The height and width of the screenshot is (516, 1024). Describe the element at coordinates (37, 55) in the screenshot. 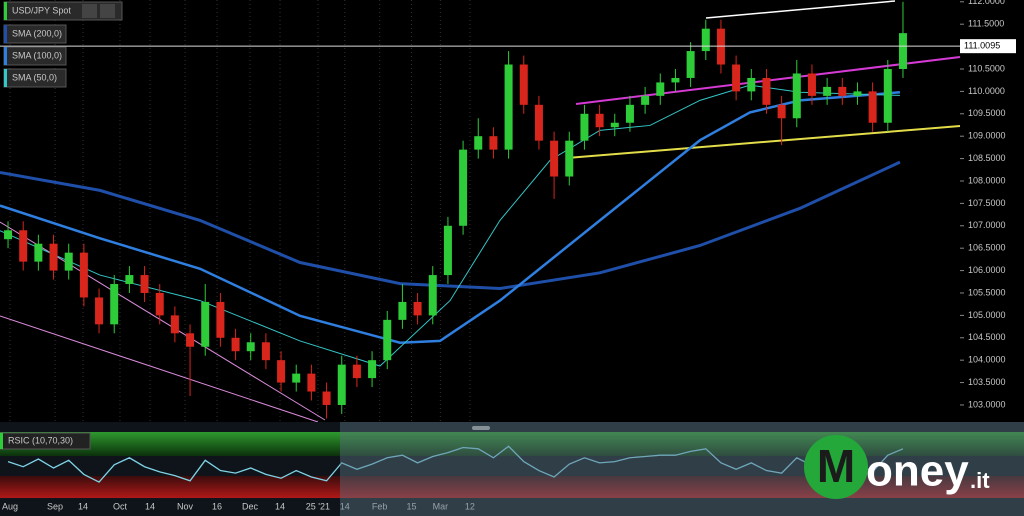

I see `legend-label: SMA (100,0)` at that location.